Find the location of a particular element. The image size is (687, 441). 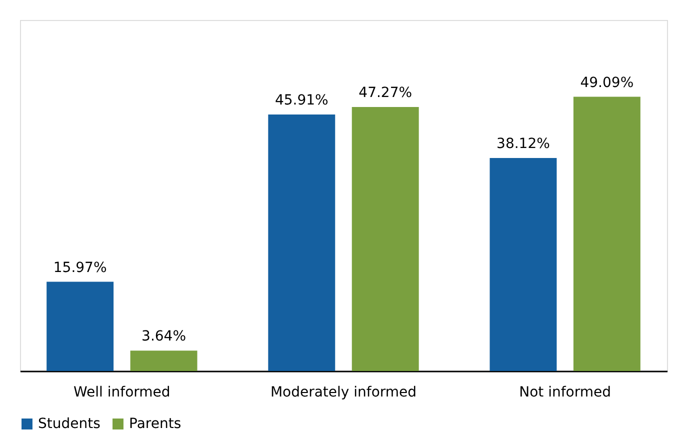

data-label: 15.97% is located at coordinates (80, 268).